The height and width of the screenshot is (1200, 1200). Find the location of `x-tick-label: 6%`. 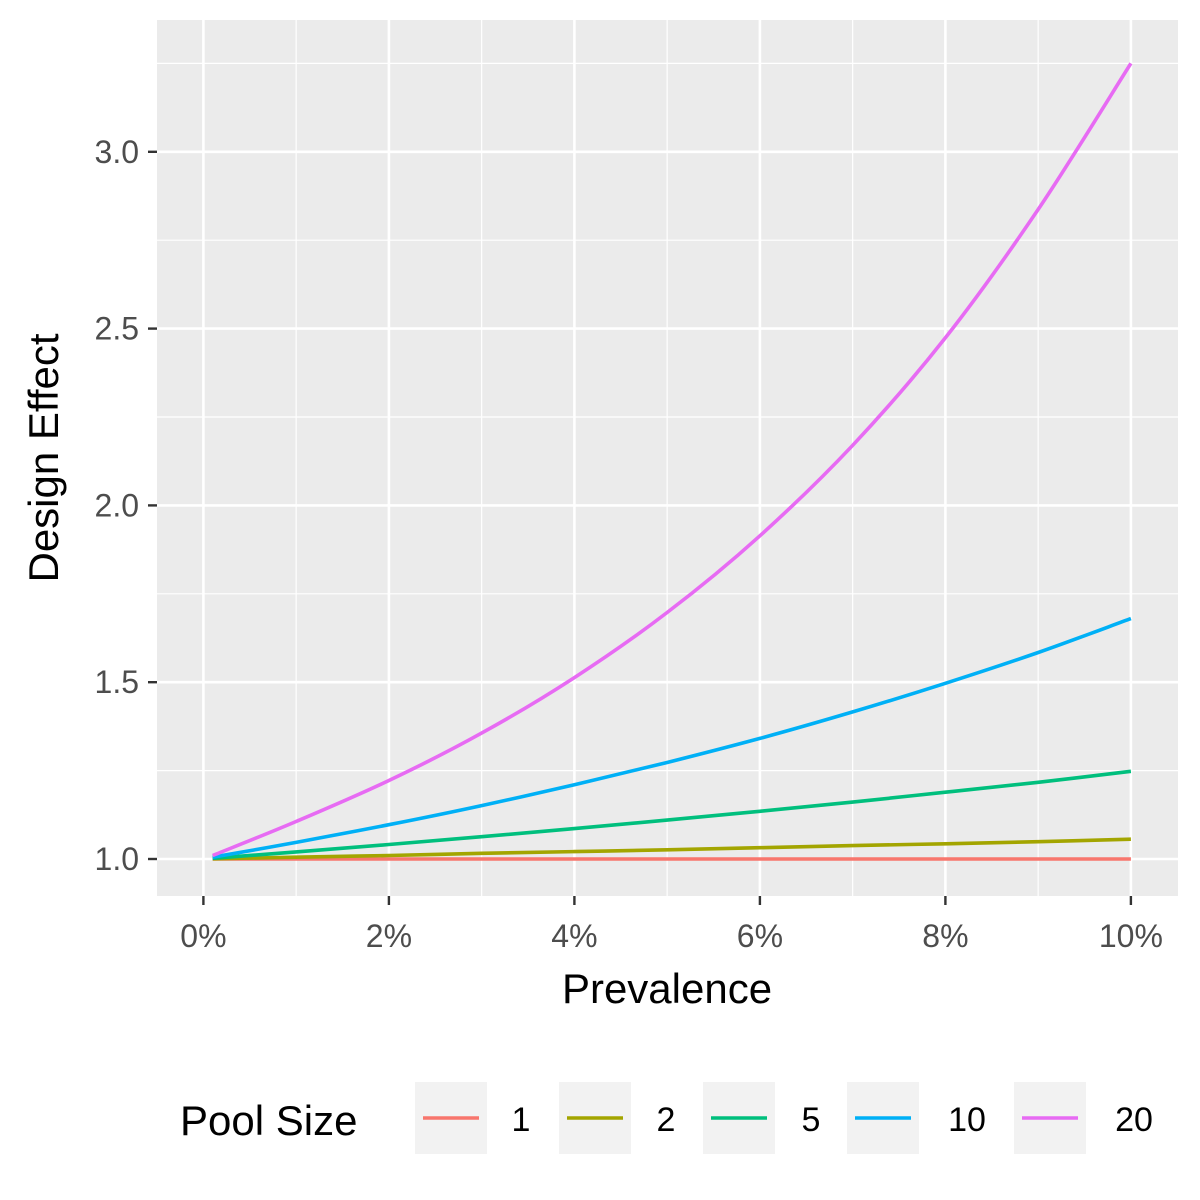

x-tick-label: 6% is located at coordinates (760, 936).